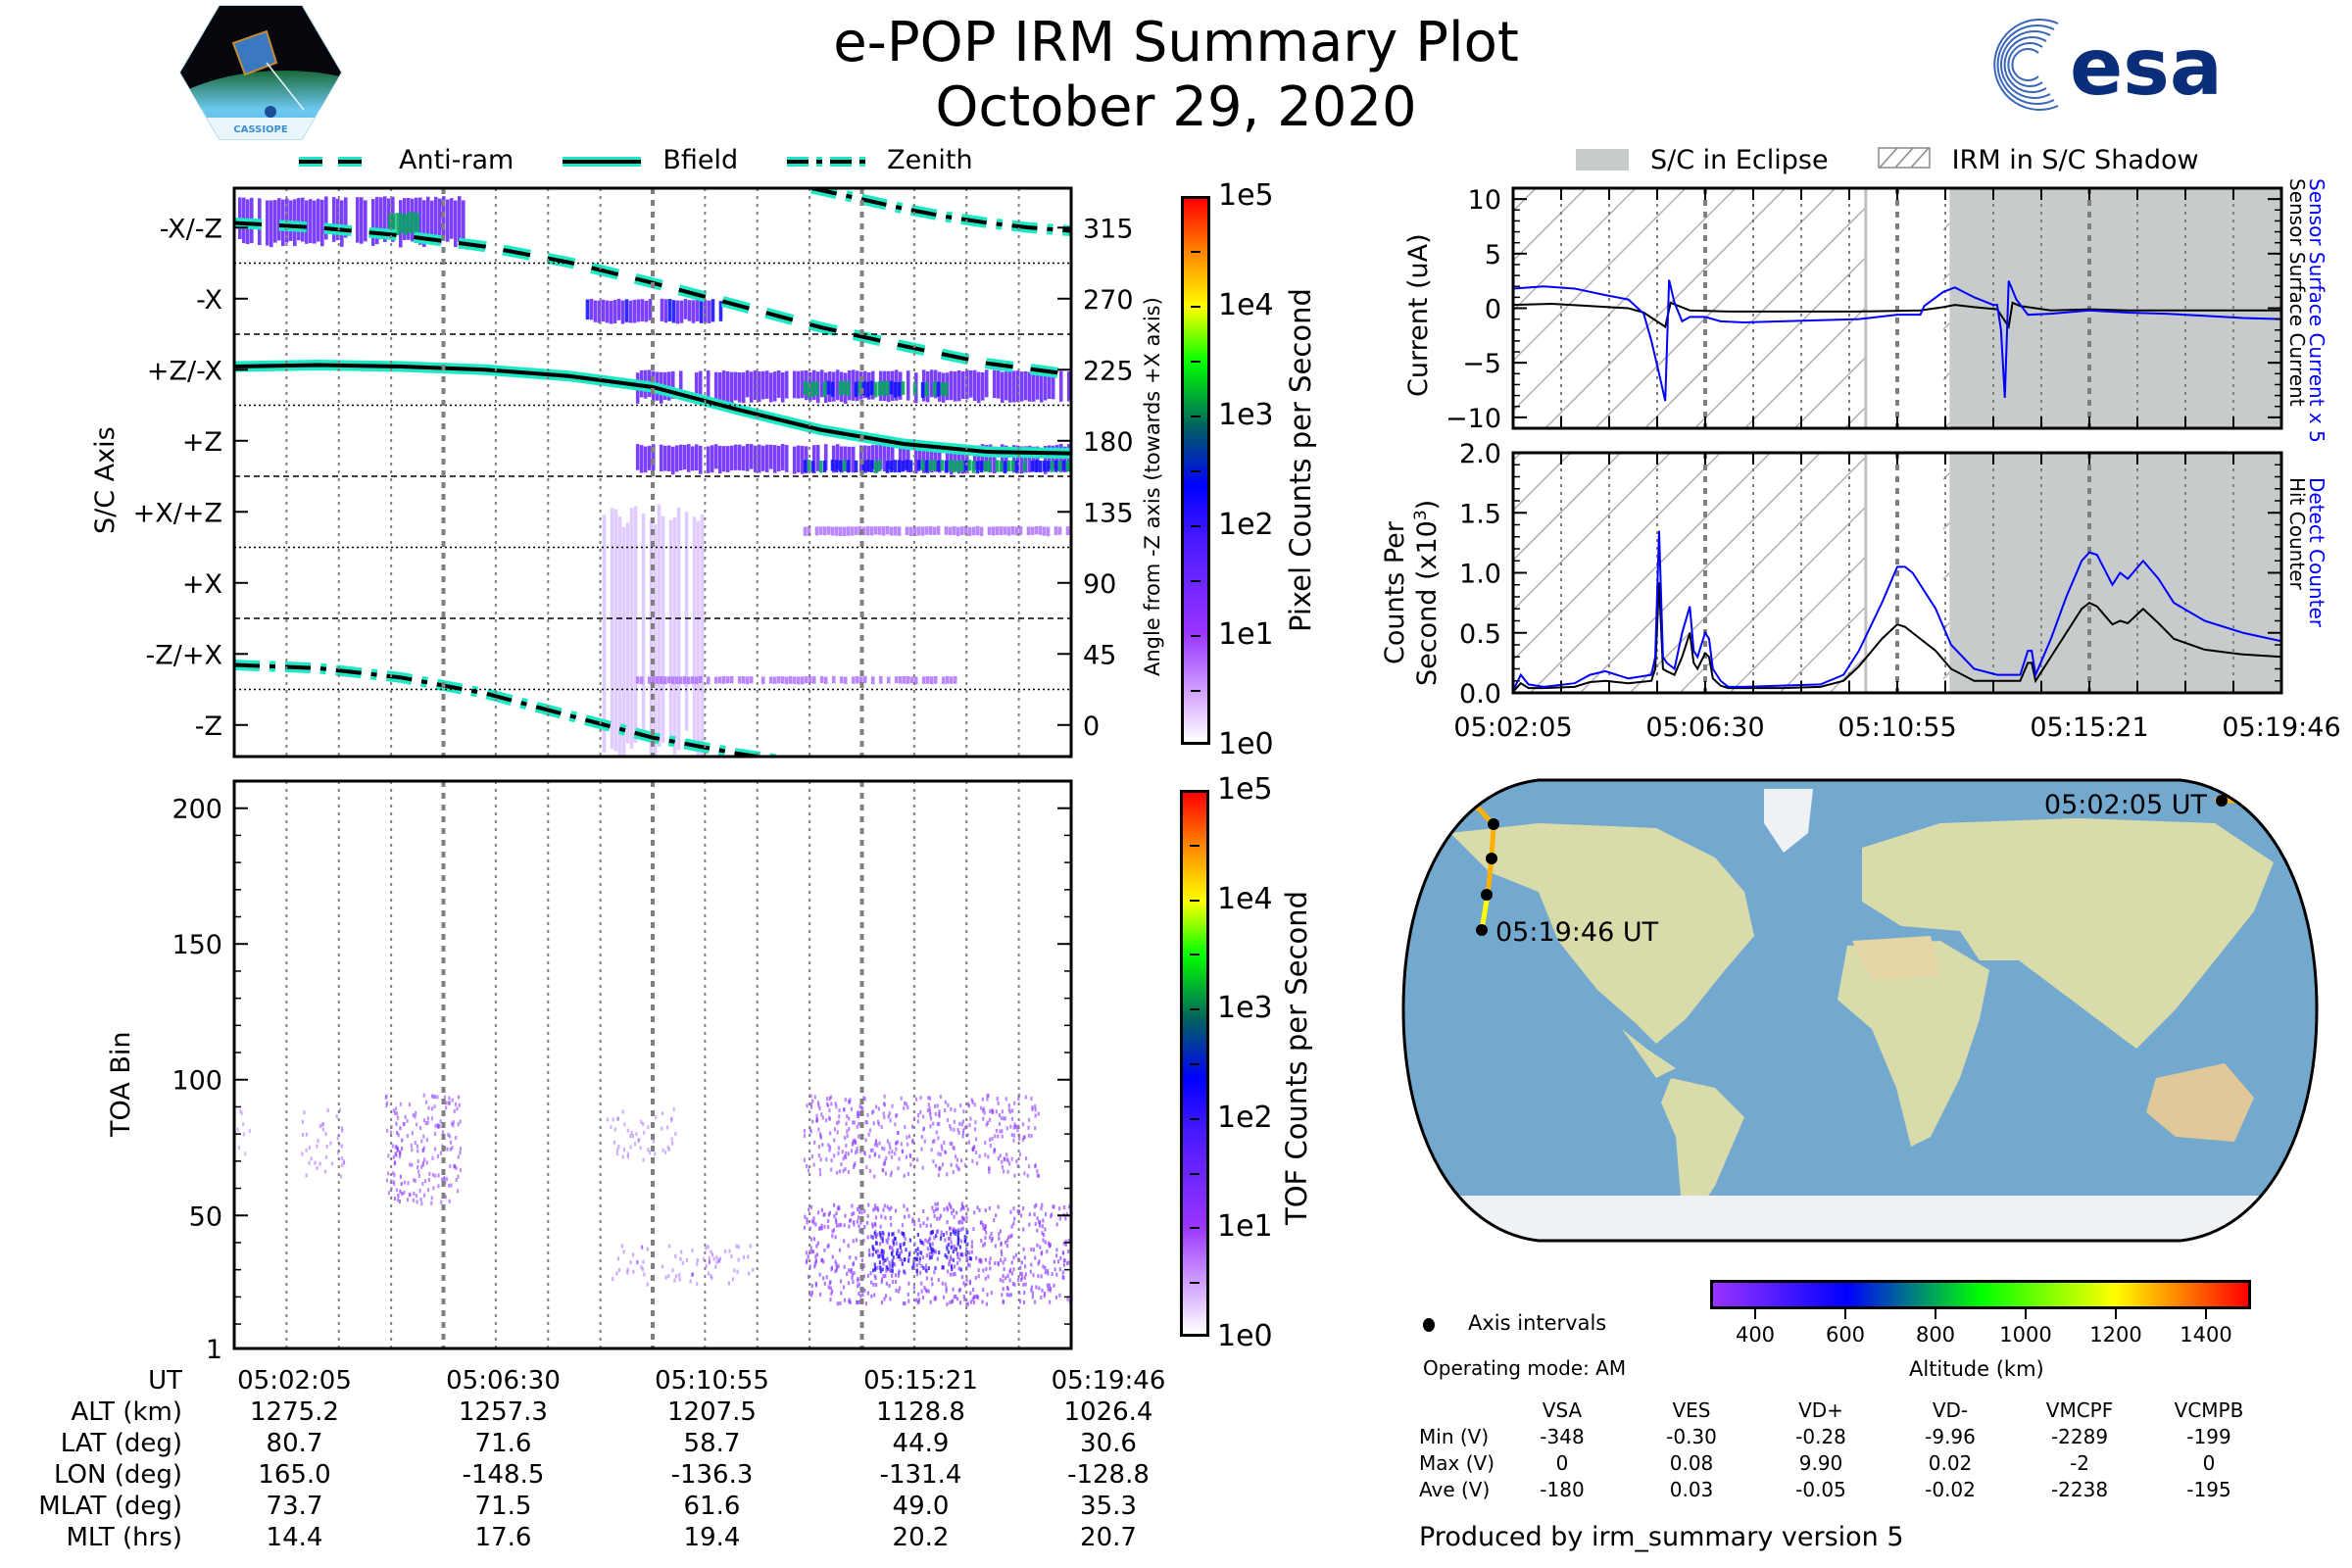  Describe the element at coordinates (1429, 1325) in the screenshot. I see `axis-intervals-marker-icon` at that location.